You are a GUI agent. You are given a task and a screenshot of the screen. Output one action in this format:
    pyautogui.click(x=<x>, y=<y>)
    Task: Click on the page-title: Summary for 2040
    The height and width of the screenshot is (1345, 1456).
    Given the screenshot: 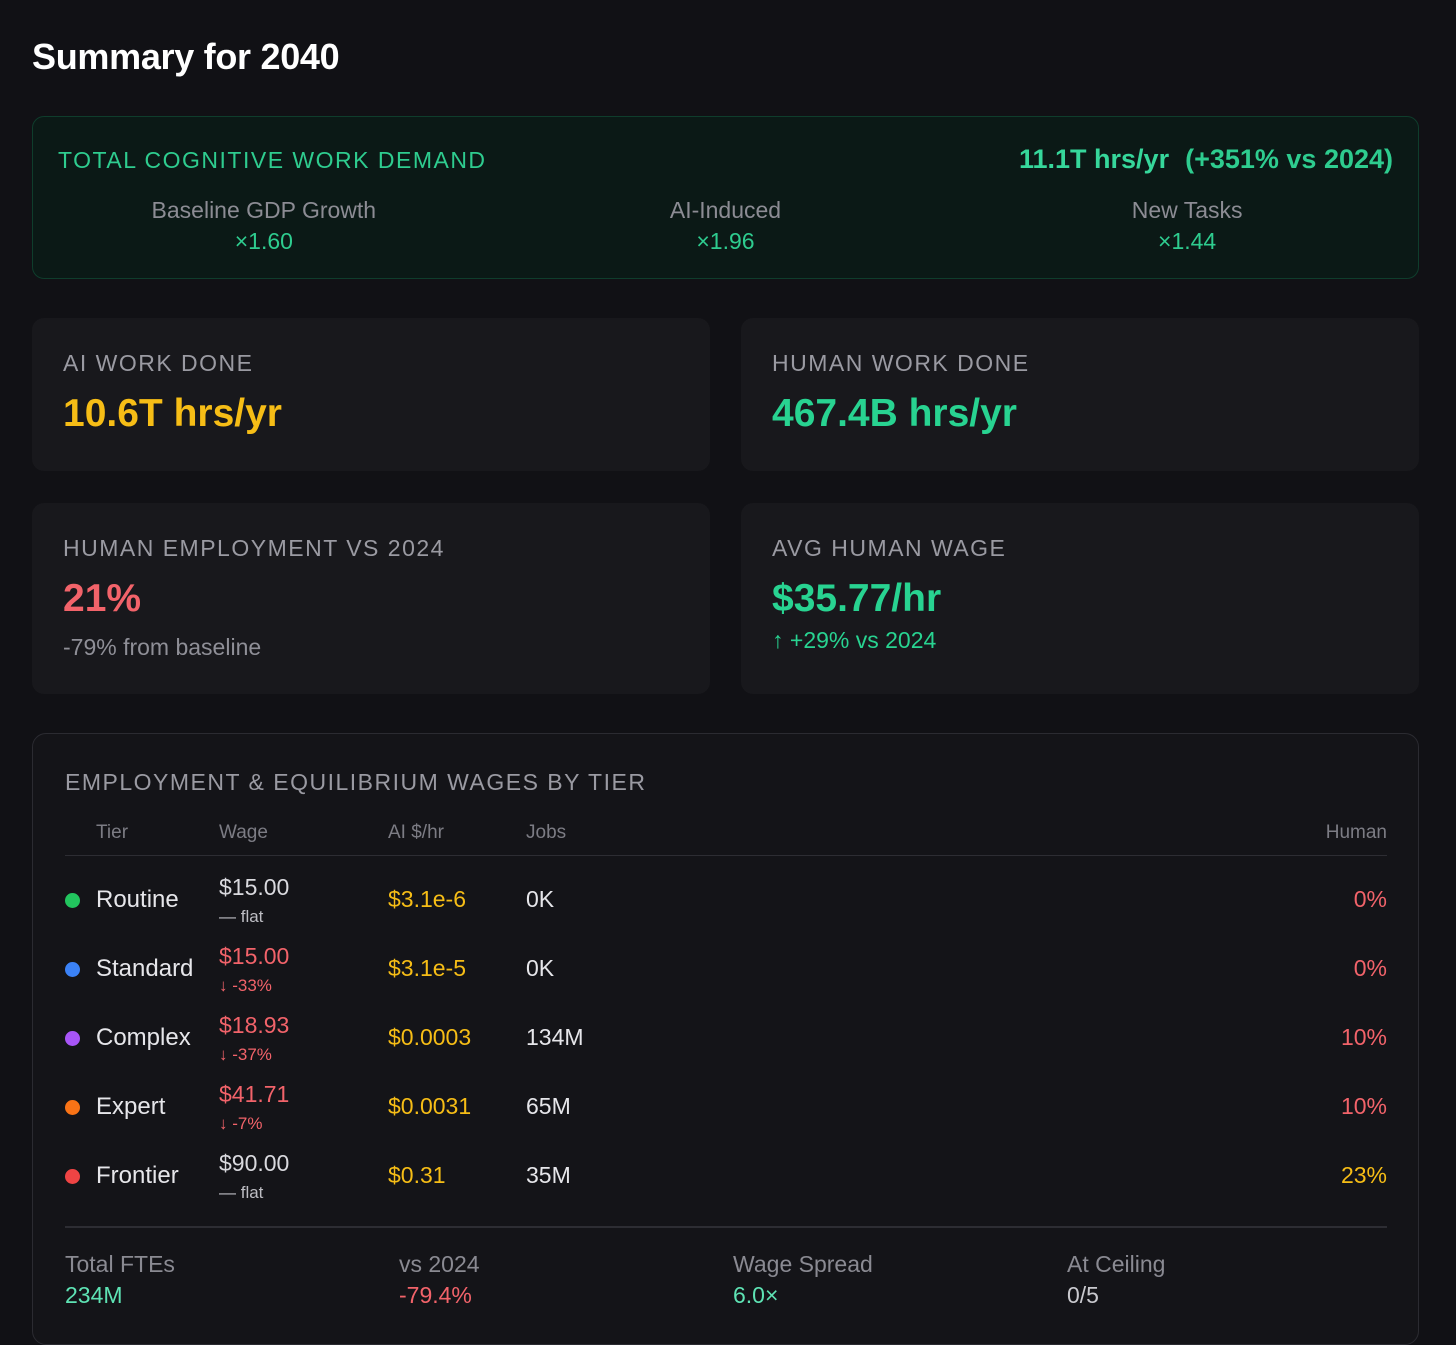 What is the action you would take?
    pyautogui.click(x=186, y=56)
    